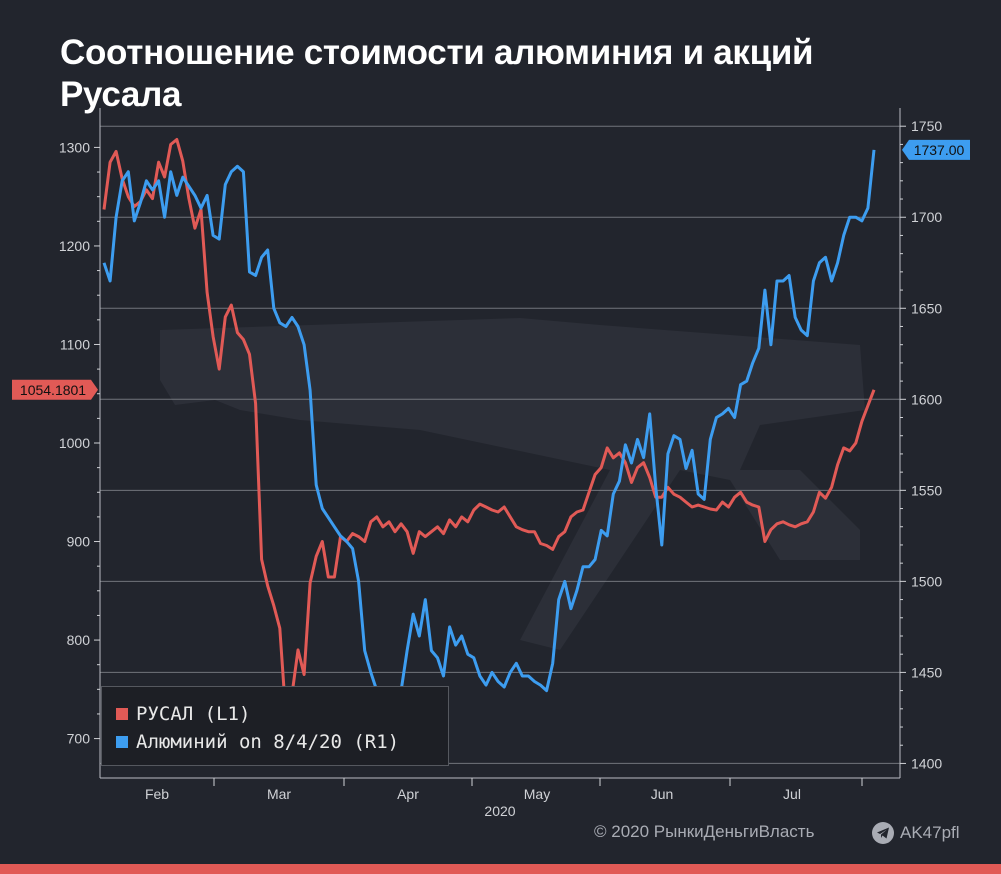 The height and width of the screenshot is (874, 1001). I want to click on x-tick-label: Mar, so click(279, 794).